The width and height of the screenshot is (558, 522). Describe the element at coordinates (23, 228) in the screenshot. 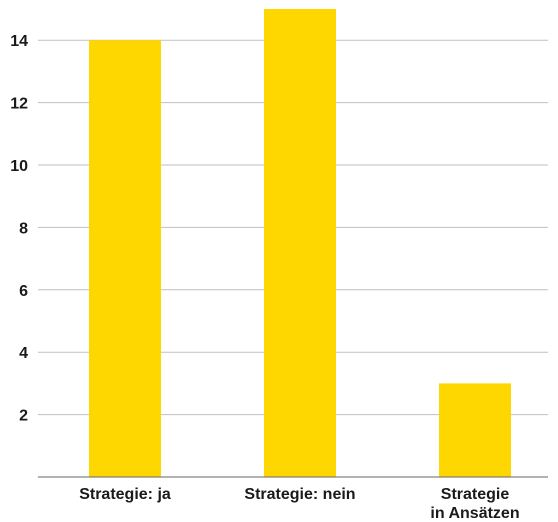

I see `y-tick-label-8: 8` at that location.